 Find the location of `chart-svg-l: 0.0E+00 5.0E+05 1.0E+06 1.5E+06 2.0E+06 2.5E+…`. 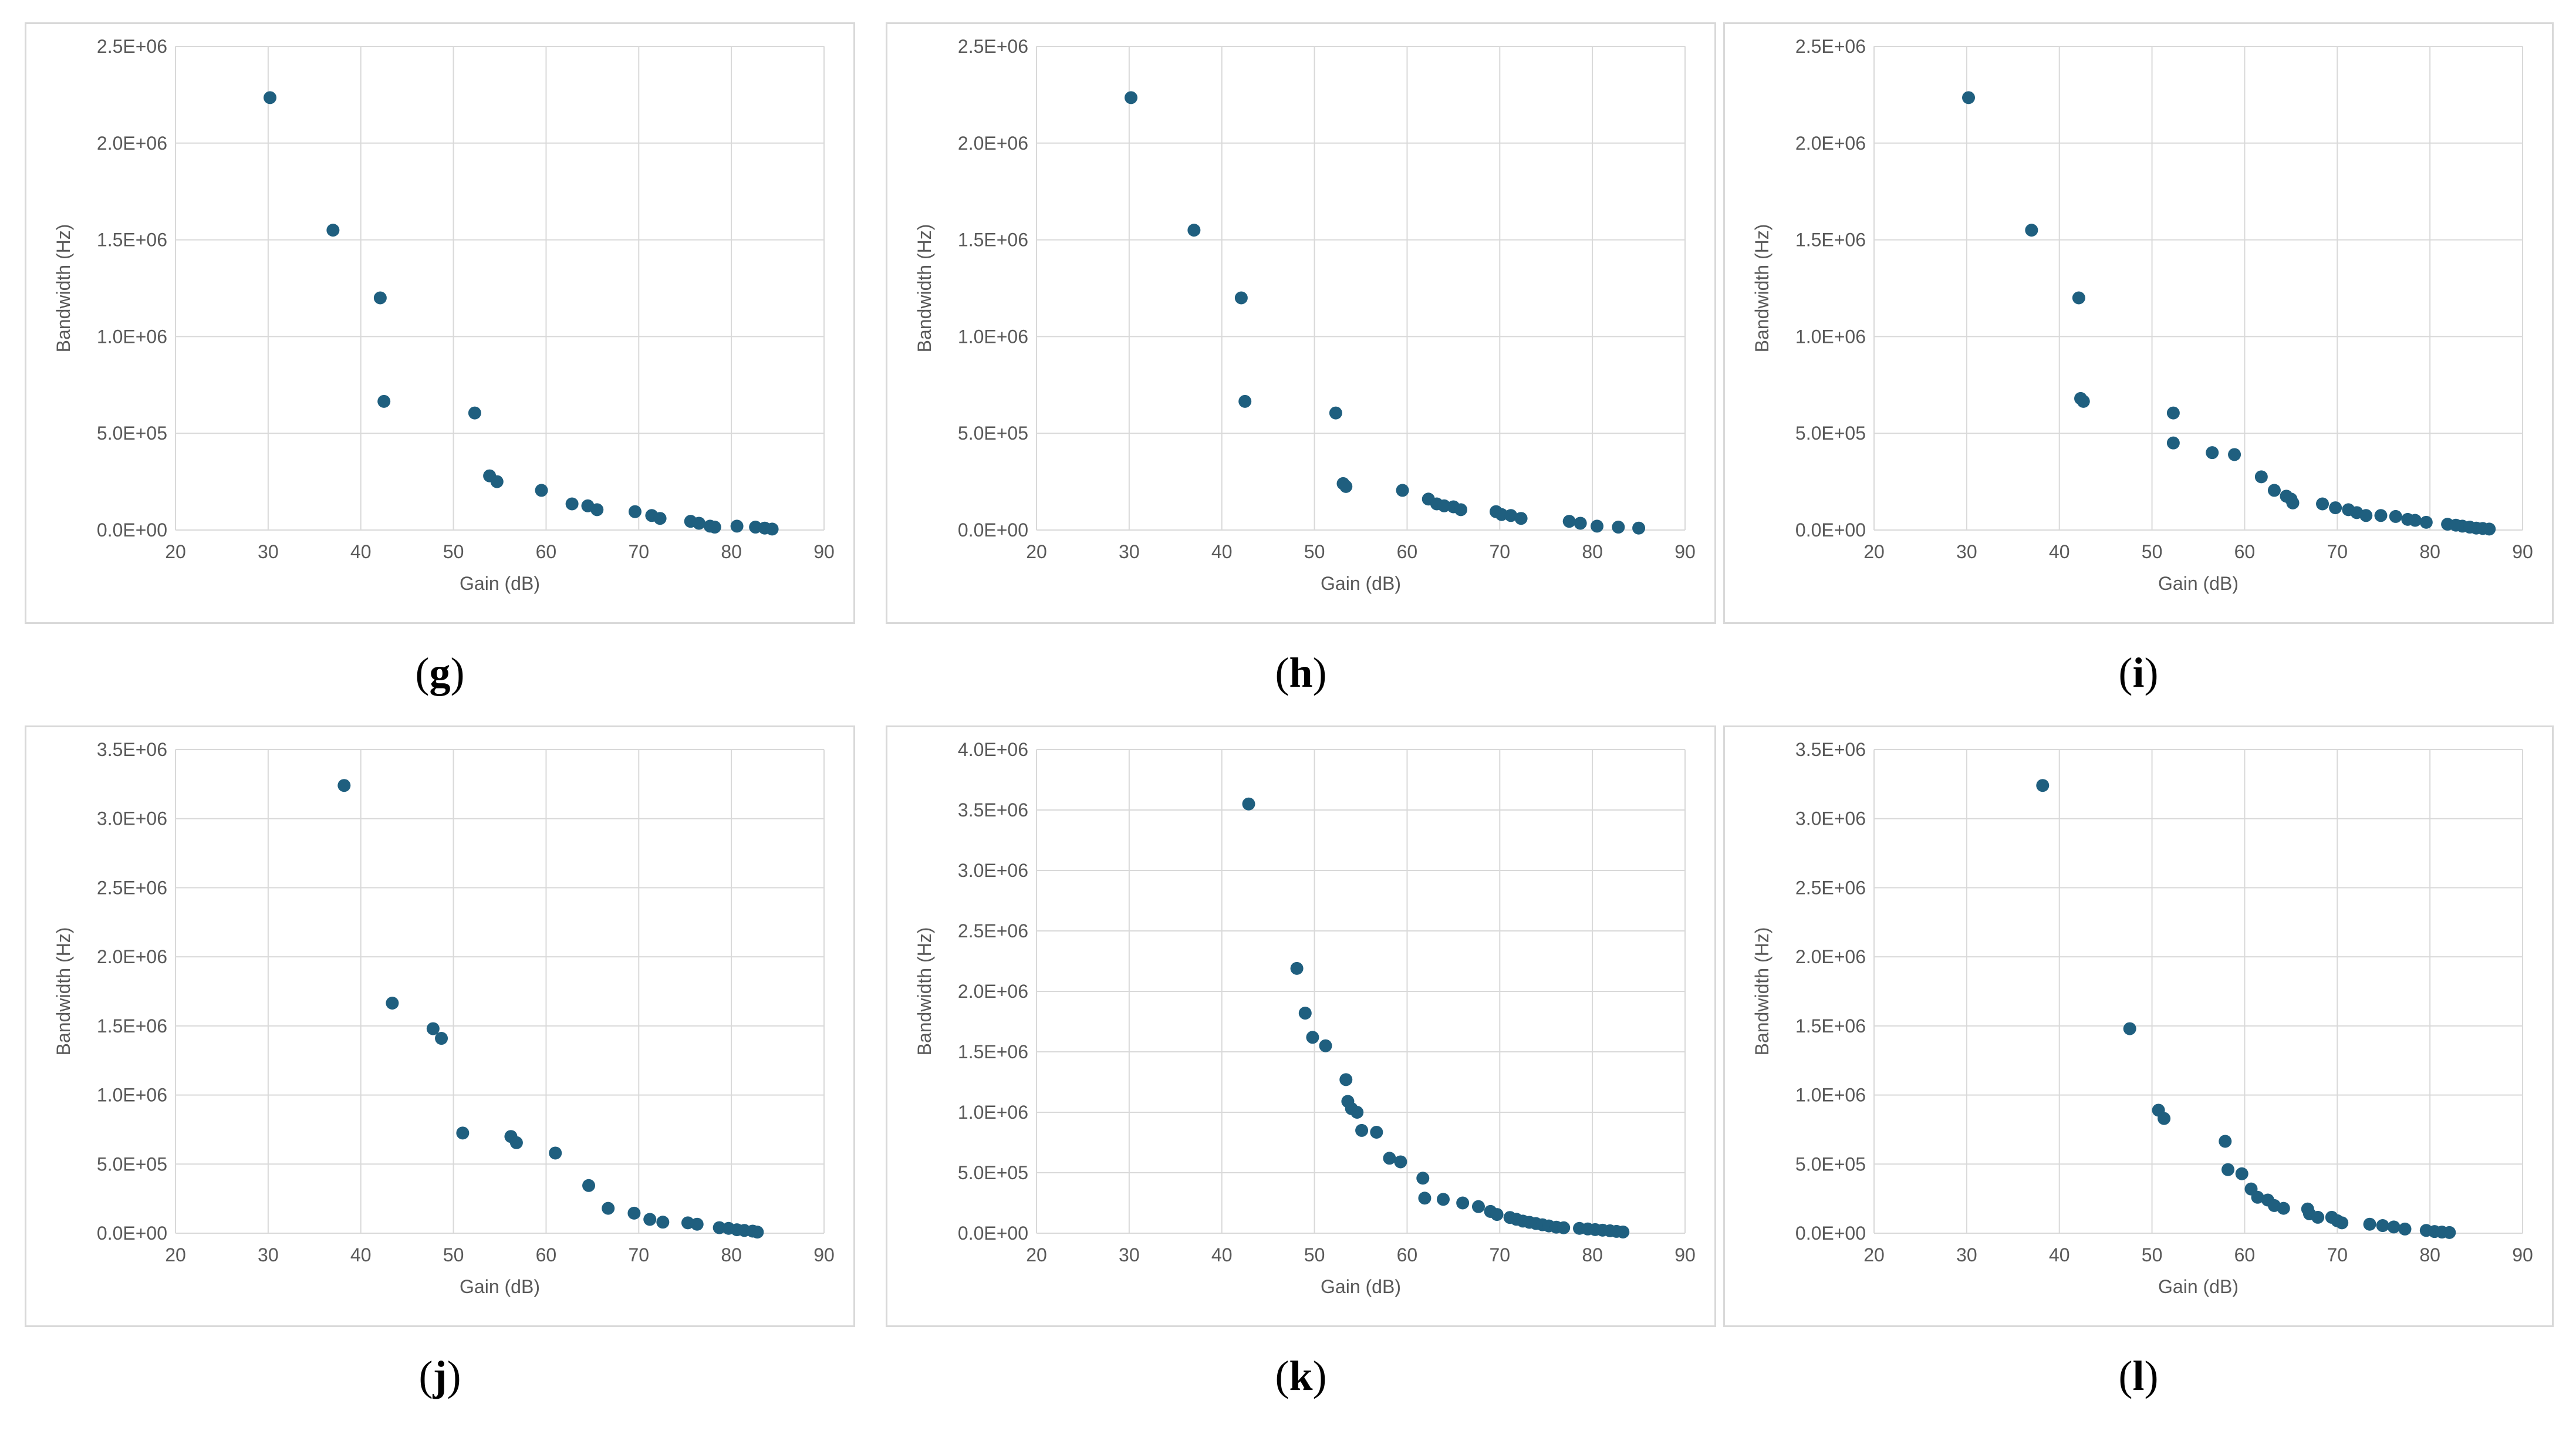

chart-svg-l: 0.0E+00 5.0E+05 1.0E+06 1.5E+06 2.0E+06 2.5E+… is located at coordinates (2142, 1018).